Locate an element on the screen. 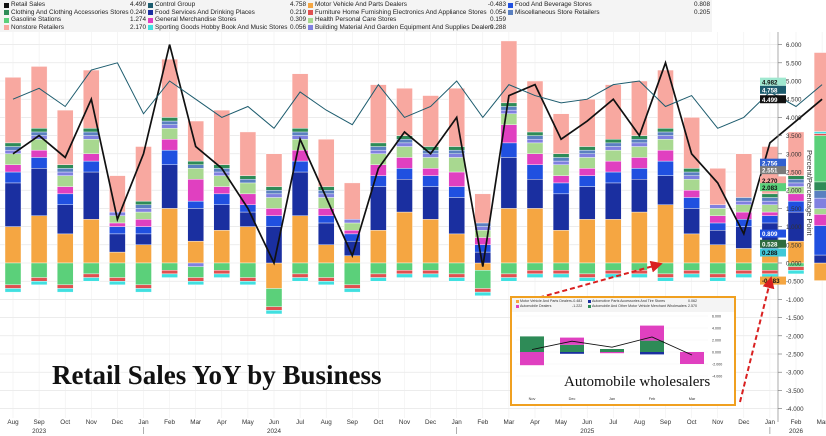 The image size is (826, 436). bar-segment: General Merchandise Stores: 0.3 is located at coordinates (535, 159).